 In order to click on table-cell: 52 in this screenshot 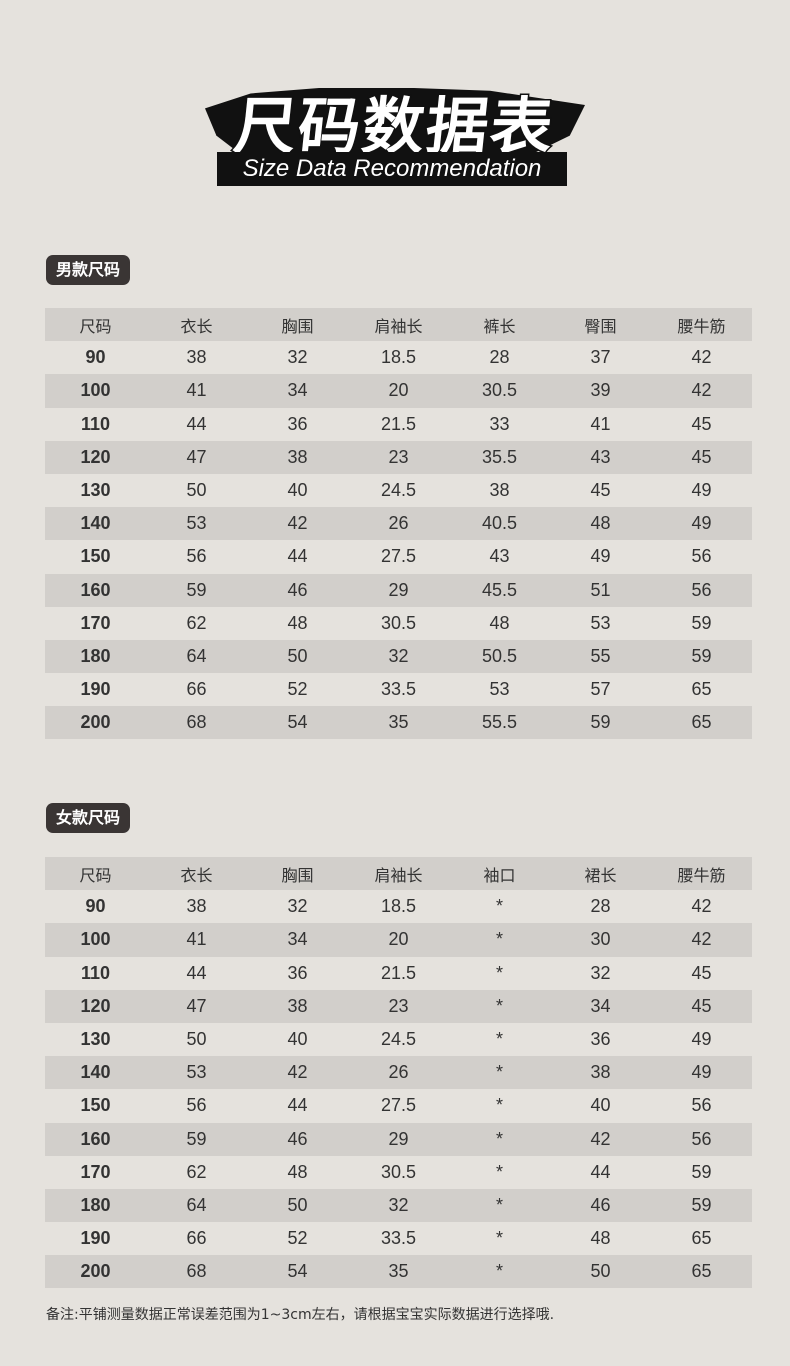, I will do `click(297, 1238)`.